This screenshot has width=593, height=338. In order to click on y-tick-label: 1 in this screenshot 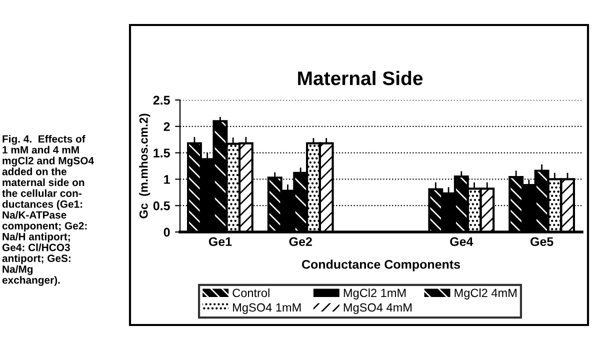, I will do `click(167, 179)`.